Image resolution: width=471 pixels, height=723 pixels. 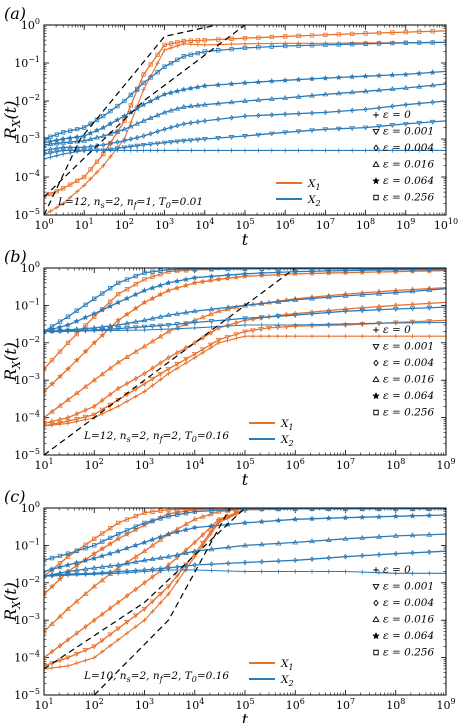 What do you see at coordinates (395, 704) in the screenshot?
I see `x-tick-label: 10⁸` at bounding box center [395, 704].